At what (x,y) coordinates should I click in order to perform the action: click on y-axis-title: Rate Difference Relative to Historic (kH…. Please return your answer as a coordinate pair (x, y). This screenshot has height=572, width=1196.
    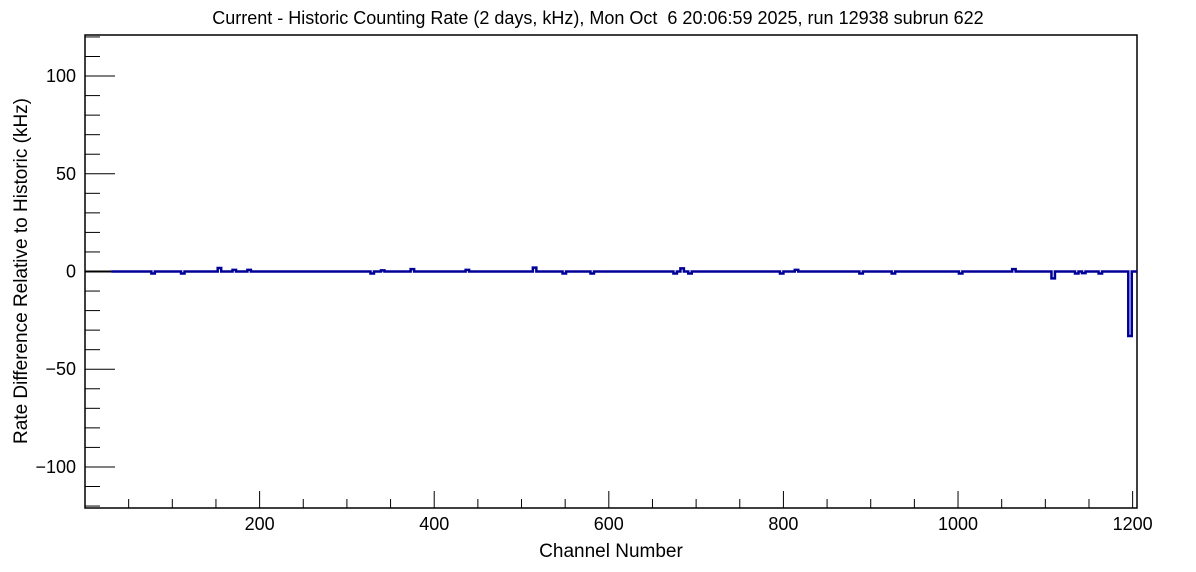
    Looking at the image, I should click on (21, 271).